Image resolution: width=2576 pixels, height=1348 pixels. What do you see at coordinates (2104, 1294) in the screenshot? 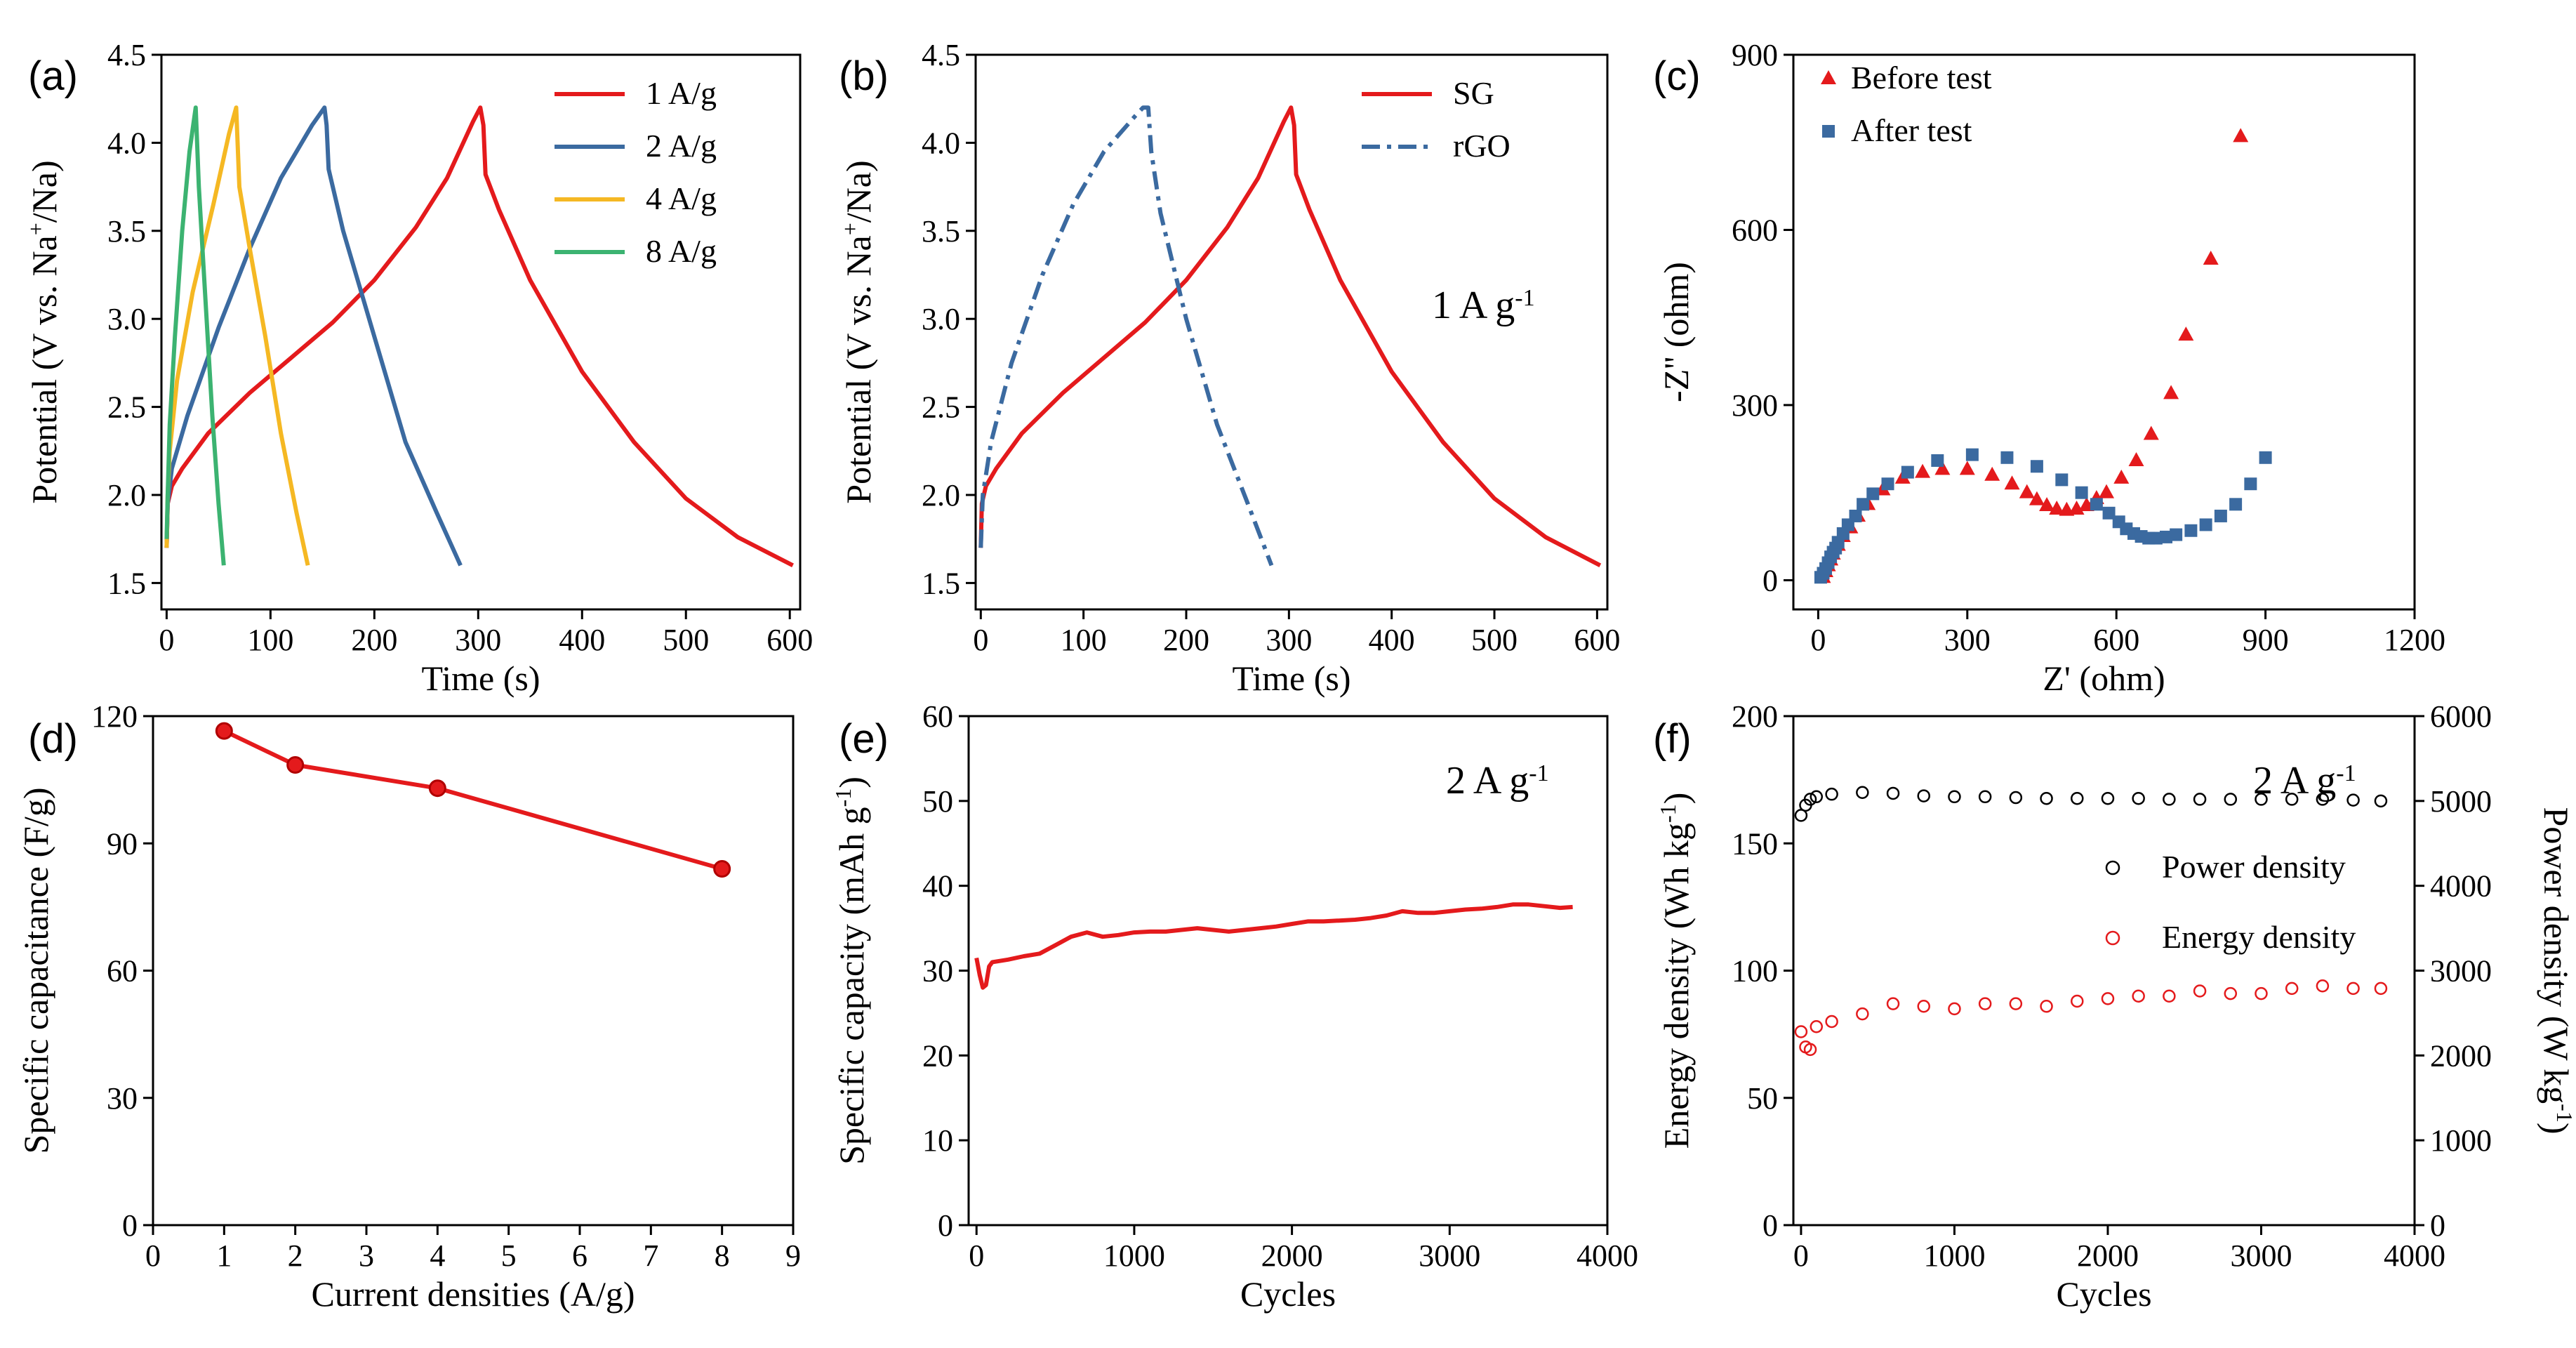
I see `x-axis-label: Cycles` at bounding box center [2104, 1294].